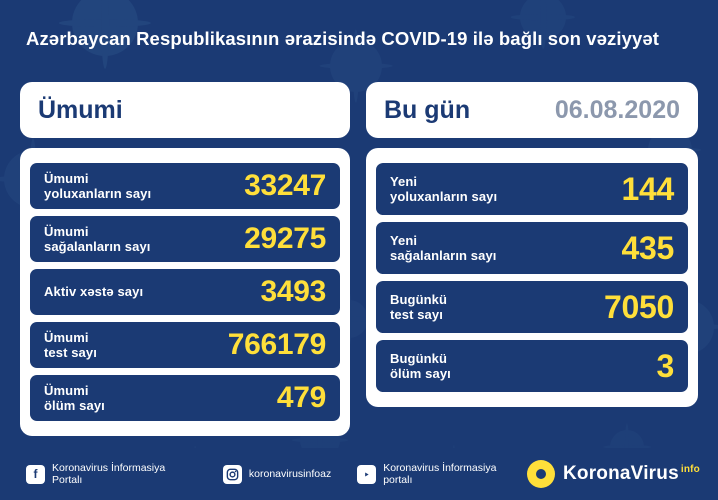 Image resolution: width=718 pixels, height=500 pixels. What do you see at coordinates (185, 239) in the screenshot?
I see `table-row: Ümumi sağalanların sayı 29275` at bounding box center [185, 239].